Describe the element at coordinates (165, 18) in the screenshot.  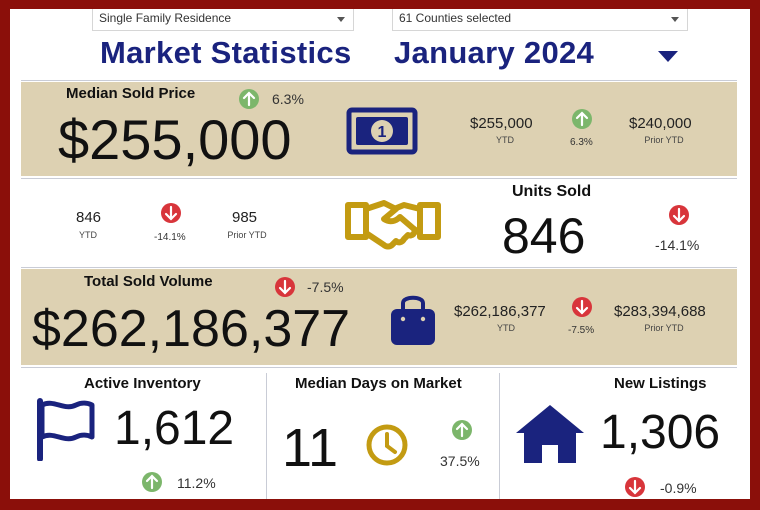
I see `property-type-value: Single Family Residence` at that location.